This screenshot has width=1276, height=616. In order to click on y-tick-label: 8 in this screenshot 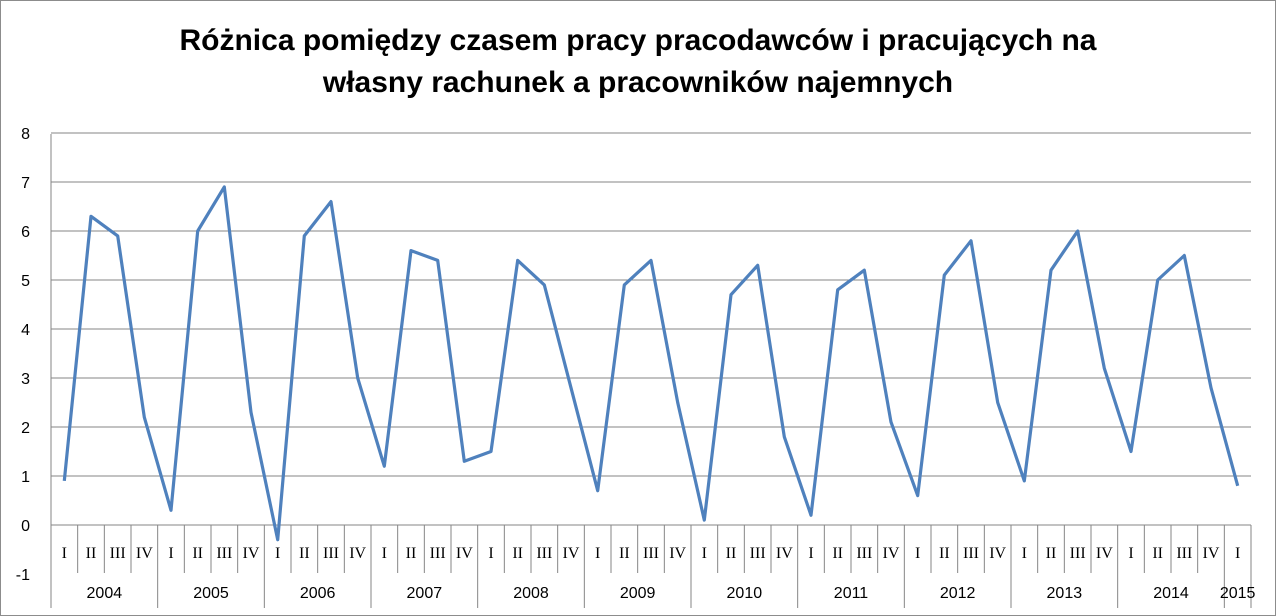, I will do `click(25, 134)`.